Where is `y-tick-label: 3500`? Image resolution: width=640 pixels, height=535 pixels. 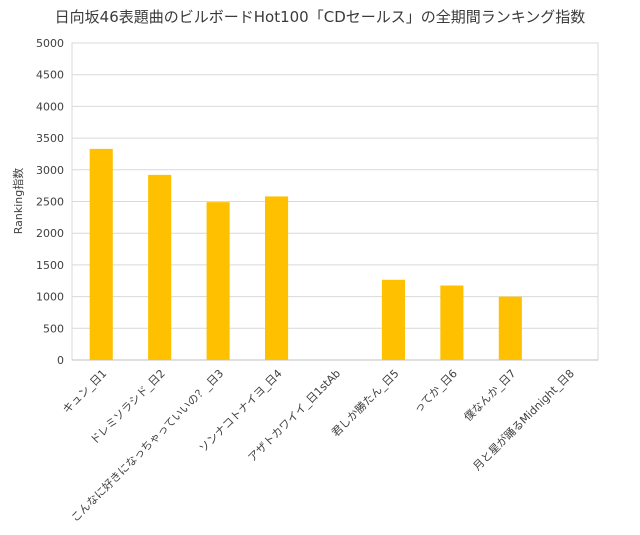 y-tick-label: 3500 is located at coordinates (50, 138).